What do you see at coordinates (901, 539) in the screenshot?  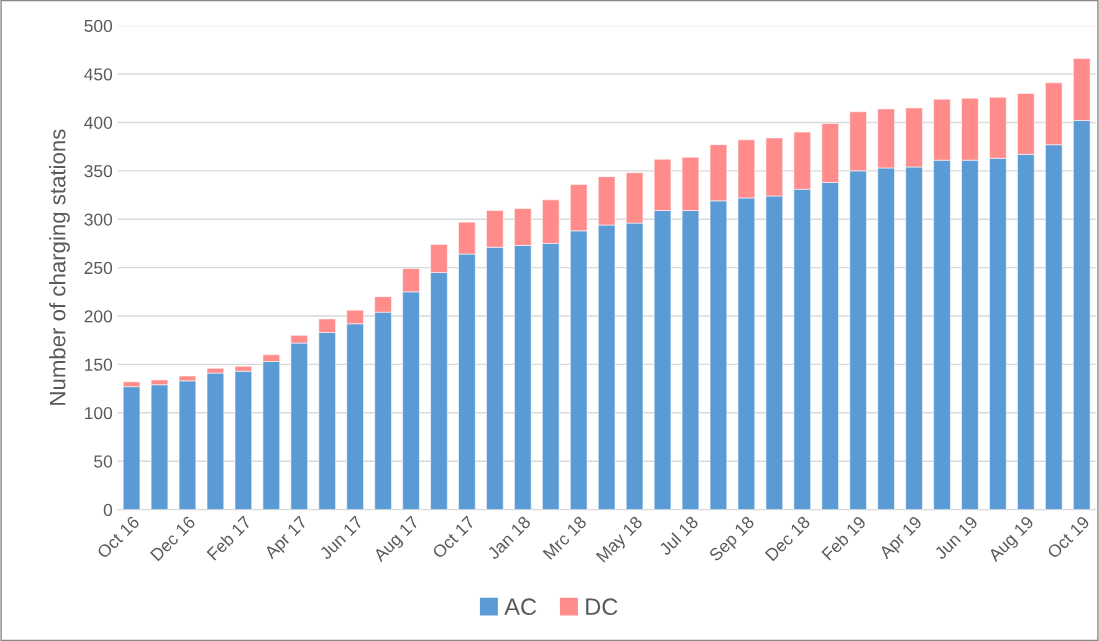 I see `x-tick-label: Apr 19` at bounding box center [901, 539].